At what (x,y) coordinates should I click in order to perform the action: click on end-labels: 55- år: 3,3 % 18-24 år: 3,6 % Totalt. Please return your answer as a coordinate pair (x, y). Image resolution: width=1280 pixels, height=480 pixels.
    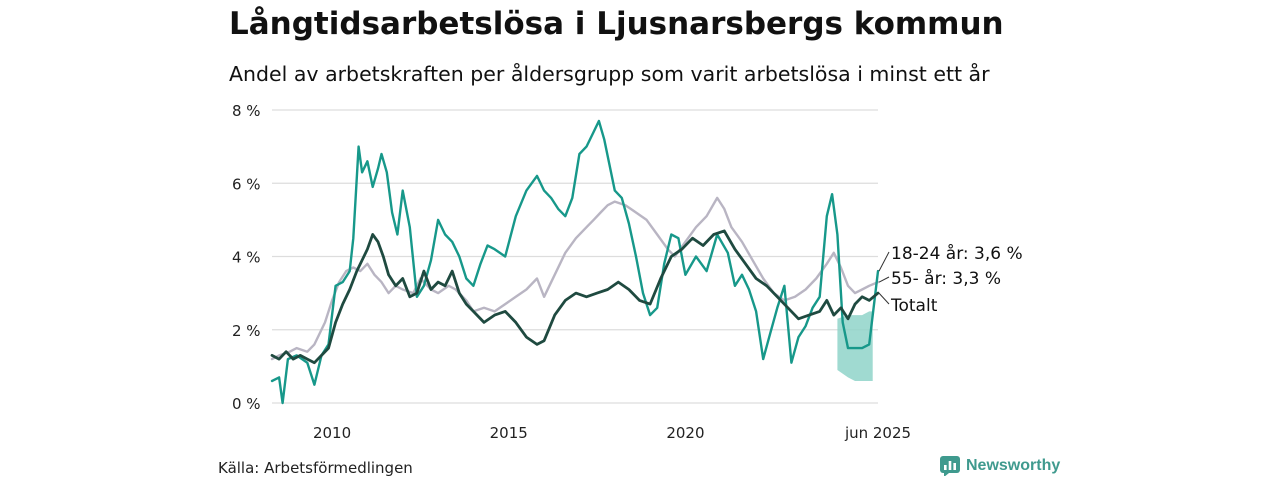
    Looking at the image, I should click on (950, 279).